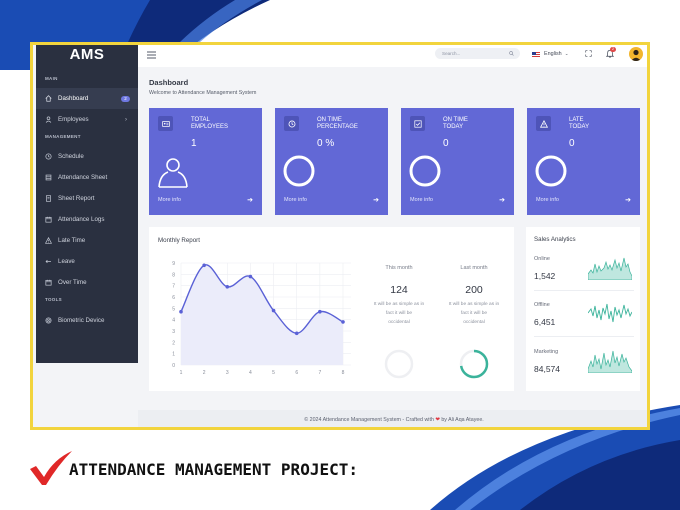 This screenshot has width=680, height=510. I want to click on sidebar-section-management: MANAGEMENT, so click(63, 136).